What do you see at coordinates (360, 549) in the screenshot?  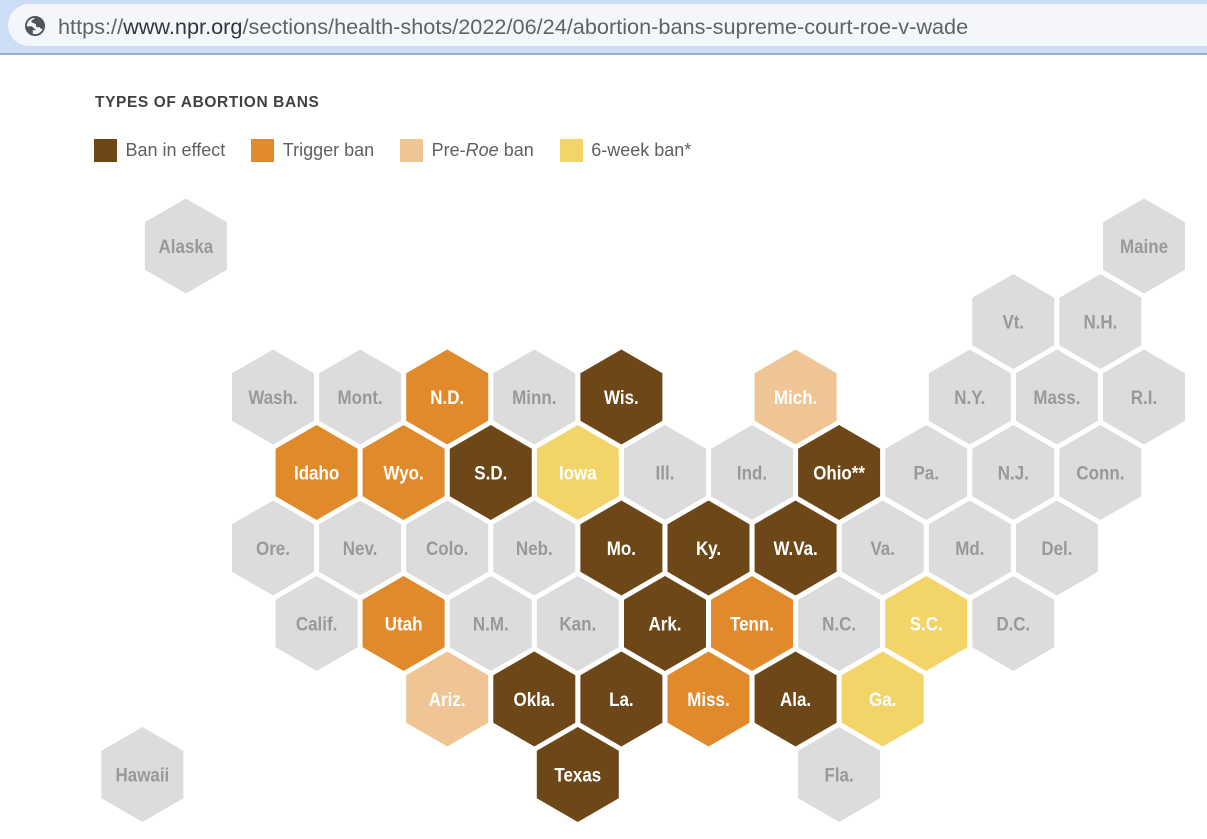 I see `svg-text: Nev.` at bounding box center [360, 549].